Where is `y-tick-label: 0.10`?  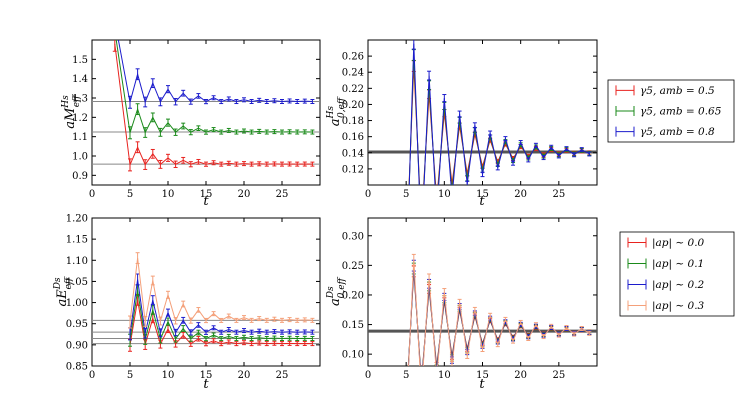 y-tick-label: 0.10 is located at coordinates (353, 355).